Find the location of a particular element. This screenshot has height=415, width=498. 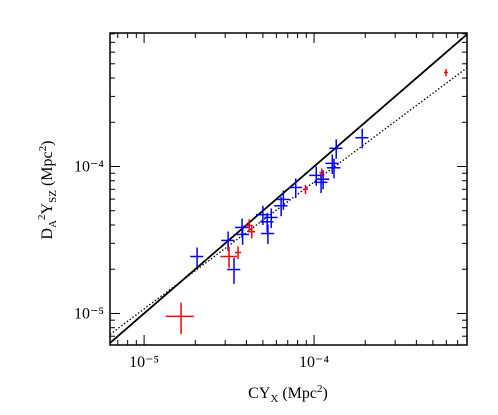

y-tick-label: 10⁻⁵ is located at coordinates (89, 313).